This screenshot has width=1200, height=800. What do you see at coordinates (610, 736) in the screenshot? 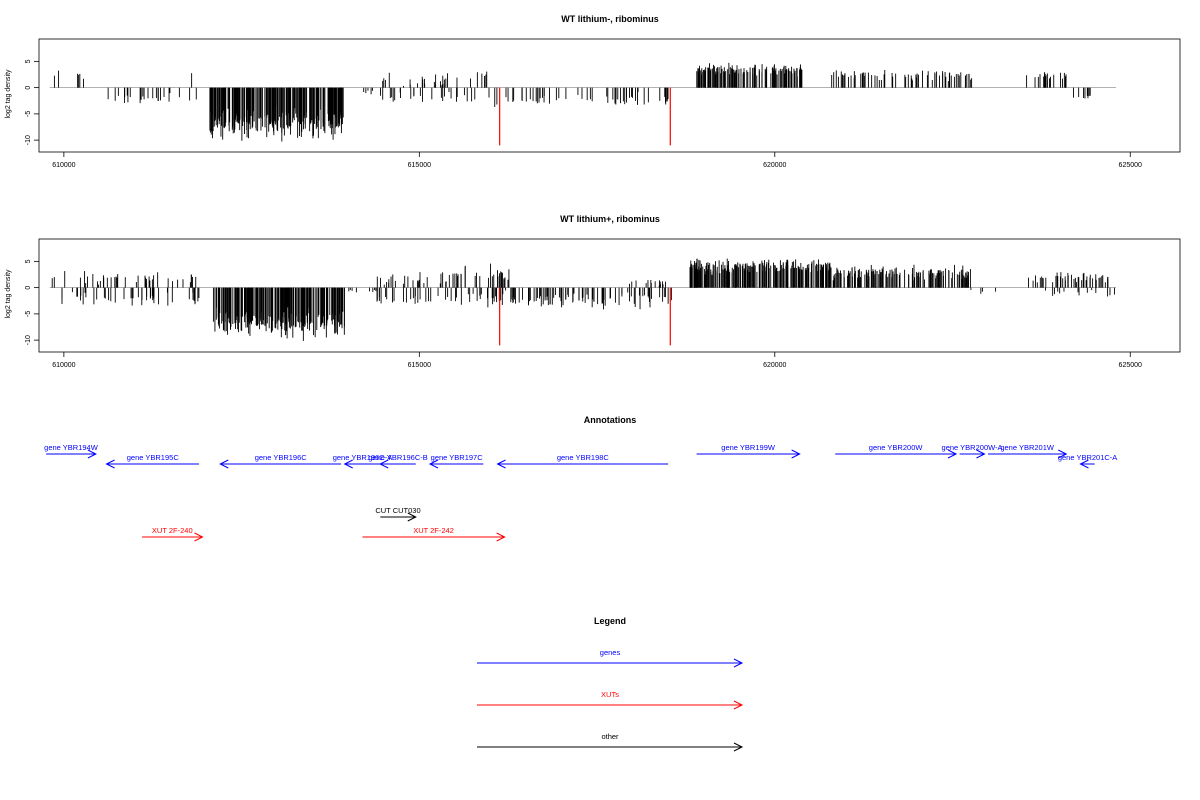
I see `legend-label: other` at bounding box center [610, 736].